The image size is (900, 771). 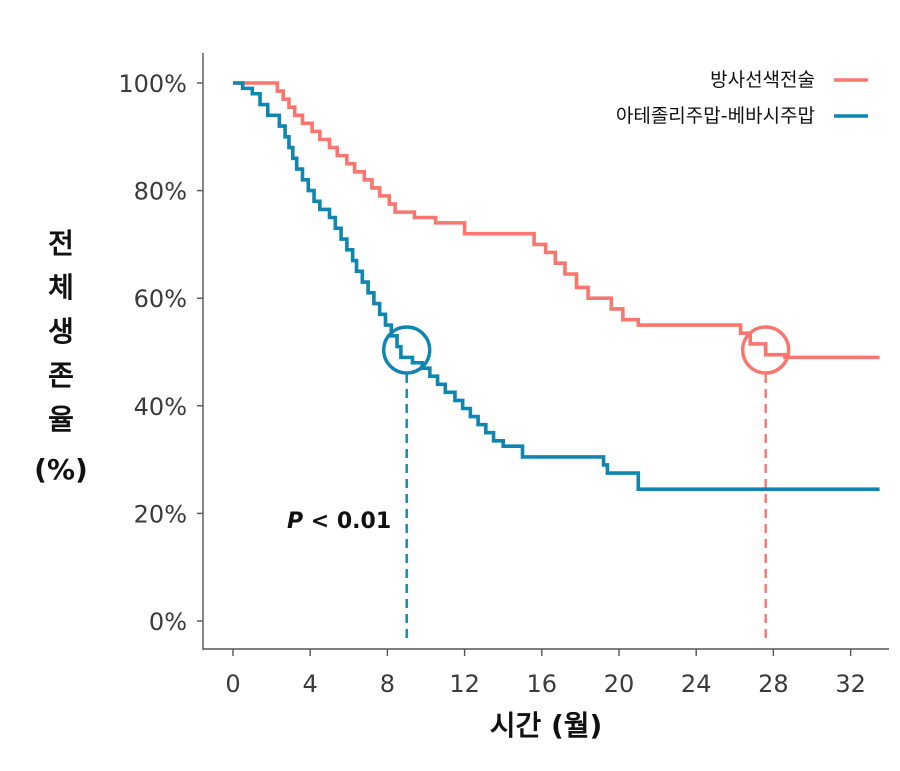 What do you see at coordinates (310, 684) in the screenshot?
I see `x-tick-label: 4` at bounding box center [310, 684].